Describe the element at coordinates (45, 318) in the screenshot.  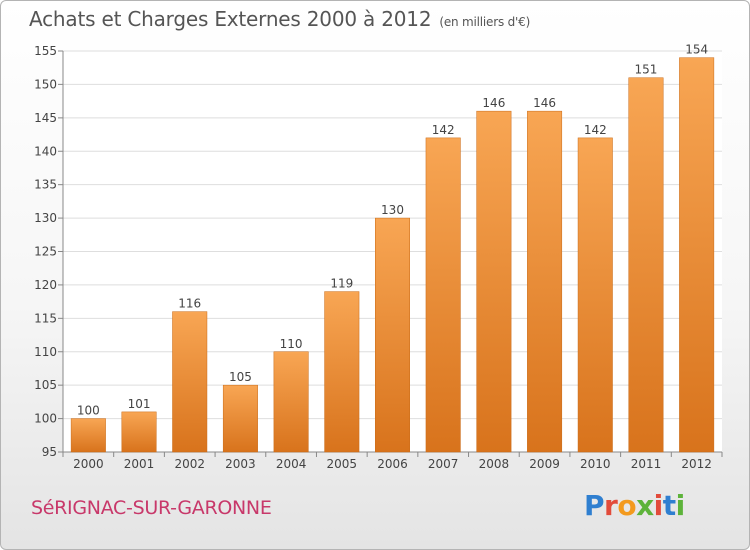
I see `y-tick-label: 115` at that location.